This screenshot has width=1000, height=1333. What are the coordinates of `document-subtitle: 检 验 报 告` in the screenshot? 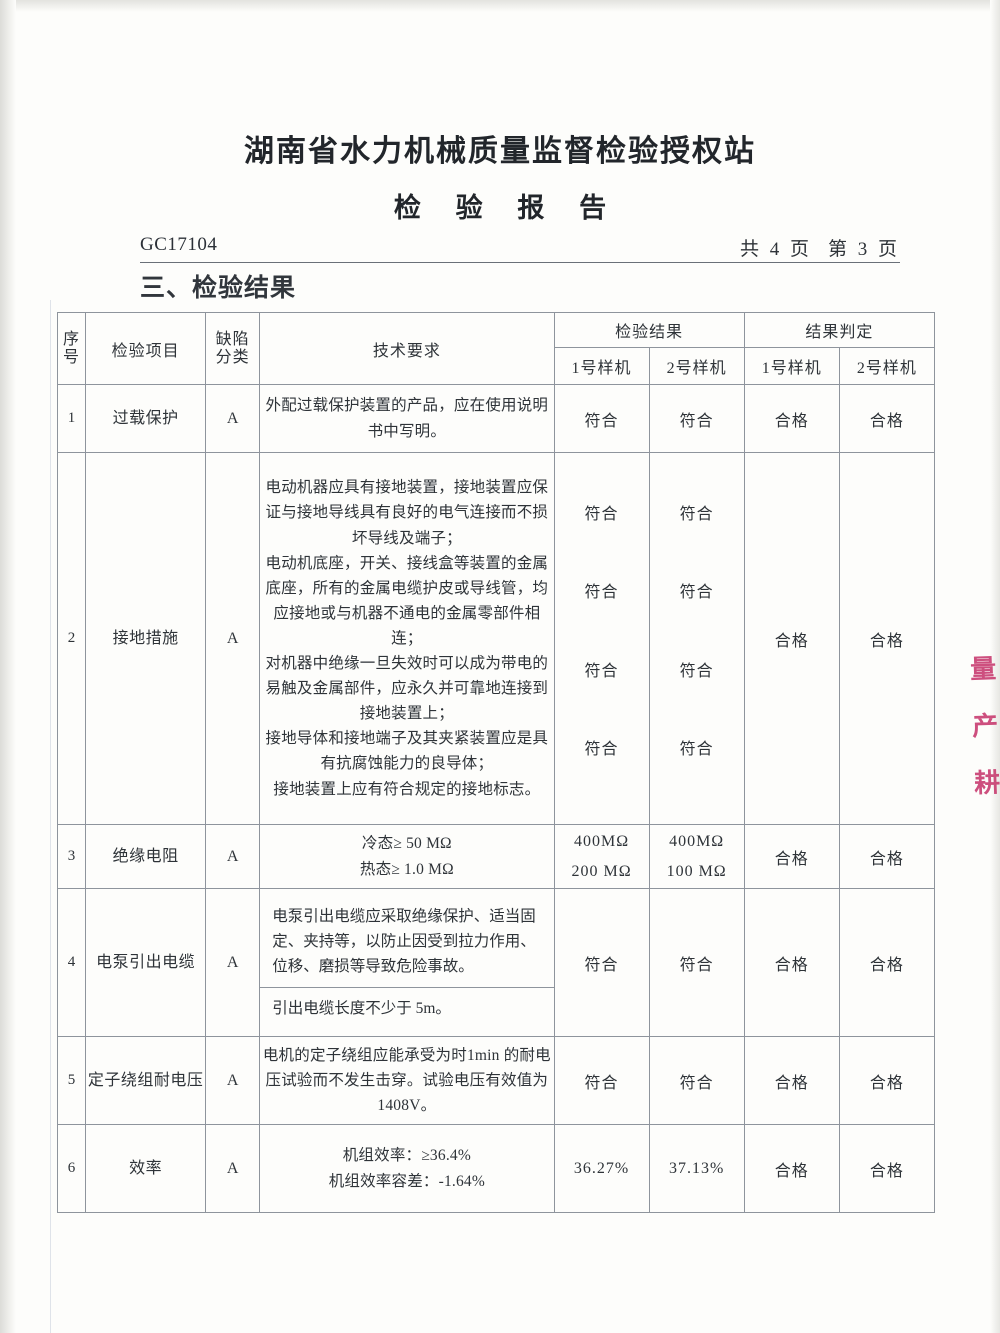 It's located at (507, 208).